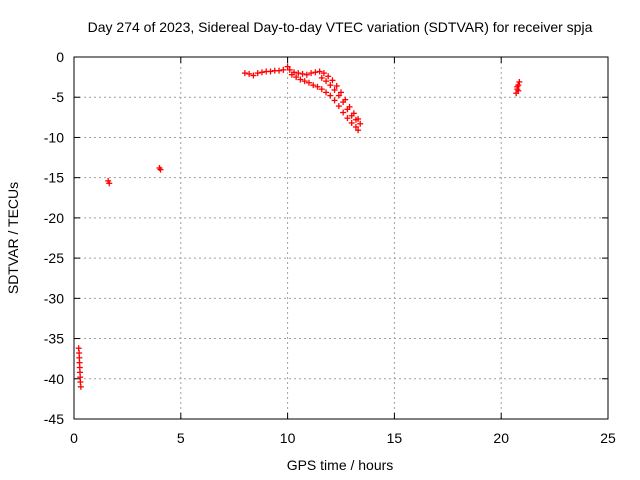  Describe the element at coordinates (54, 339) in the screenshot. I see `y-tick-label: -35` at that location.